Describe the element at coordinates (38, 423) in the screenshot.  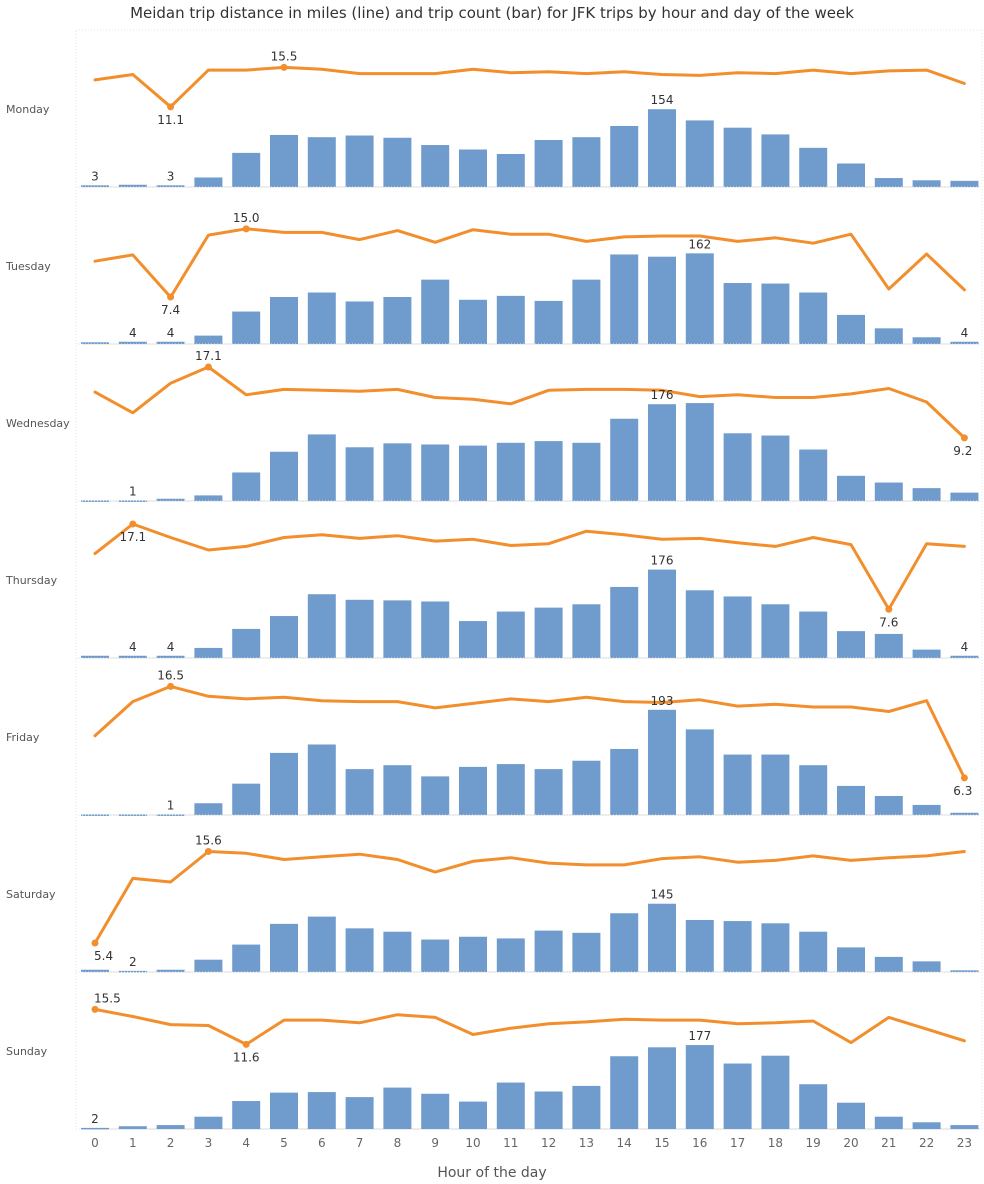
I see `row-label: Wednesday` at that location.